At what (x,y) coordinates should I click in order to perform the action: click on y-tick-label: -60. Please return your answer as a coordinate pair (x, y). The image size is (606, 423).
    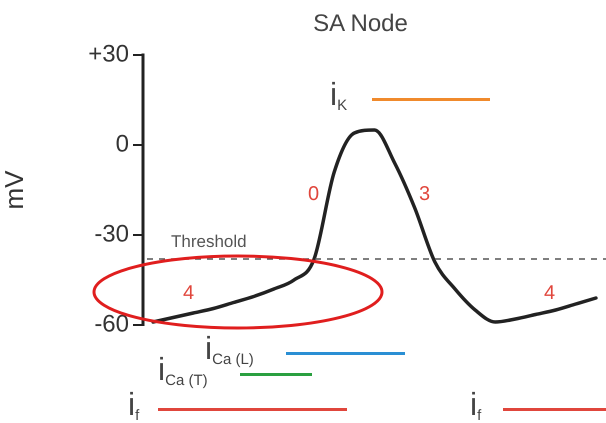
    Looking at the image, I should click on (111, 324).